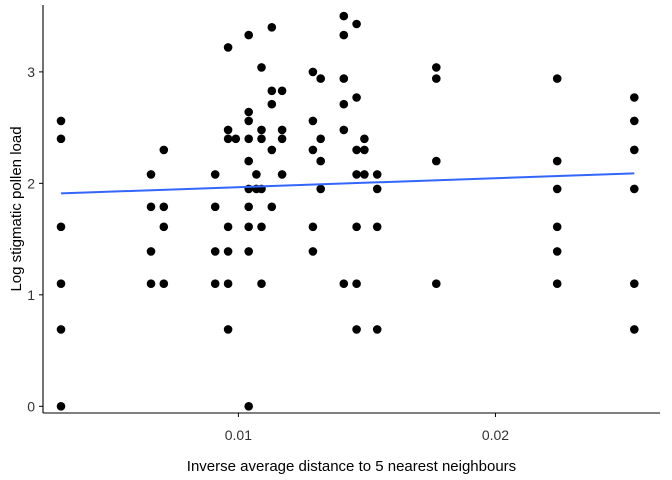 Image resolution: width=672 pixels, height=480 pixels. Describe the element at coordinates (31, 295) in the screenshot. I see `y-tick-label: 1` at that location.